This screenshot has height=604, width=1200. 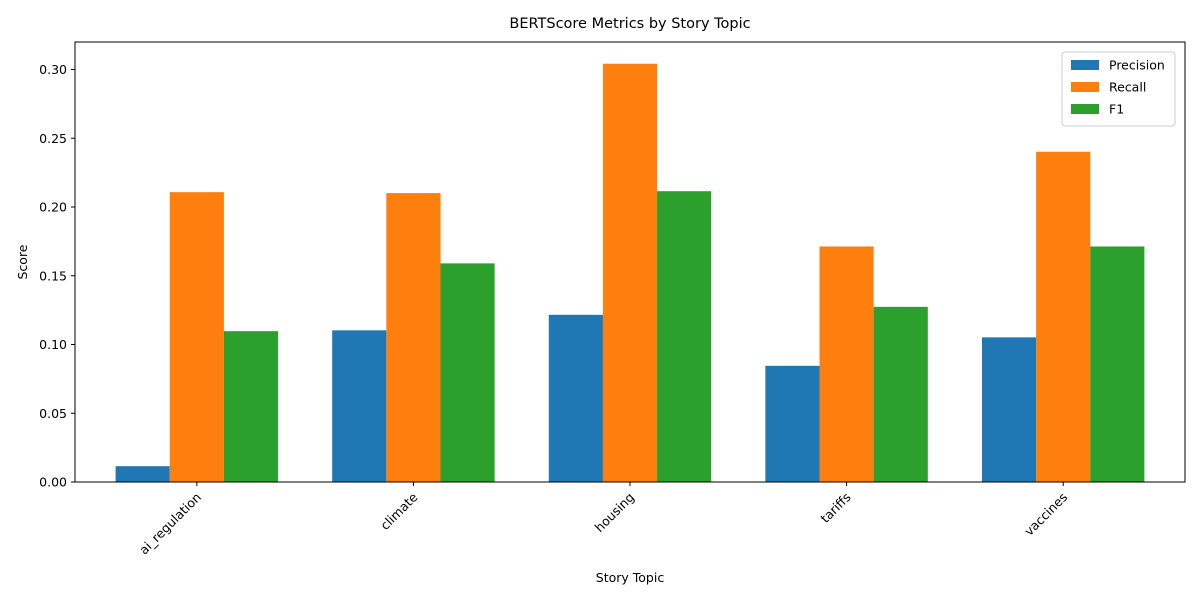 I want to click on x-tick-label: tariffs, so click(x=835, y=508).